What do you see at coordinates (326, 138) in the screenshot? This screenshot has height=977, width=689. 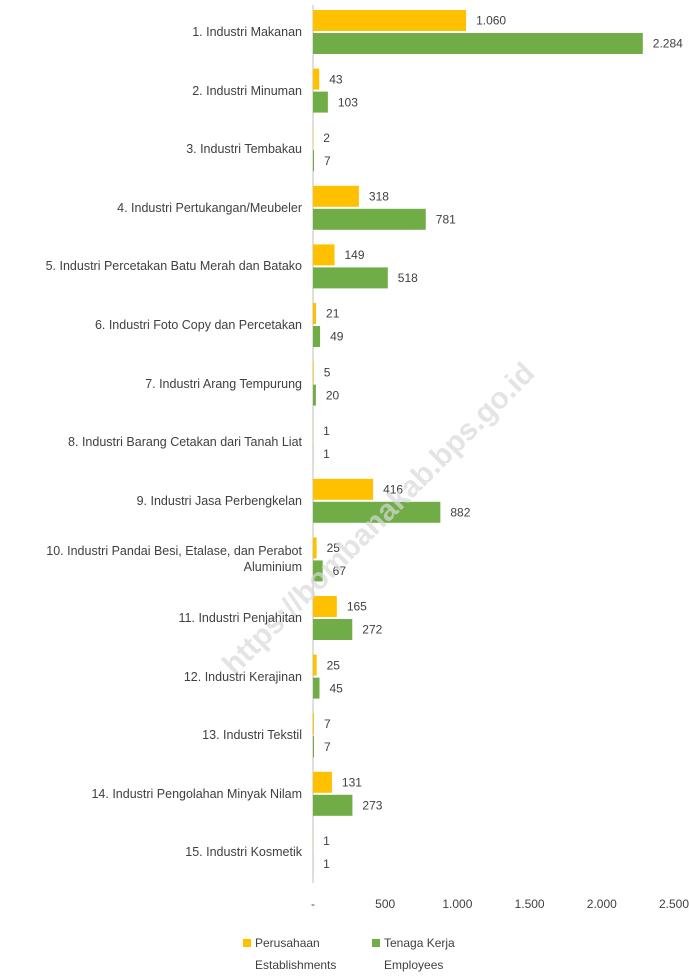 I see `value-label: 2` at bounding box center [326, 138].